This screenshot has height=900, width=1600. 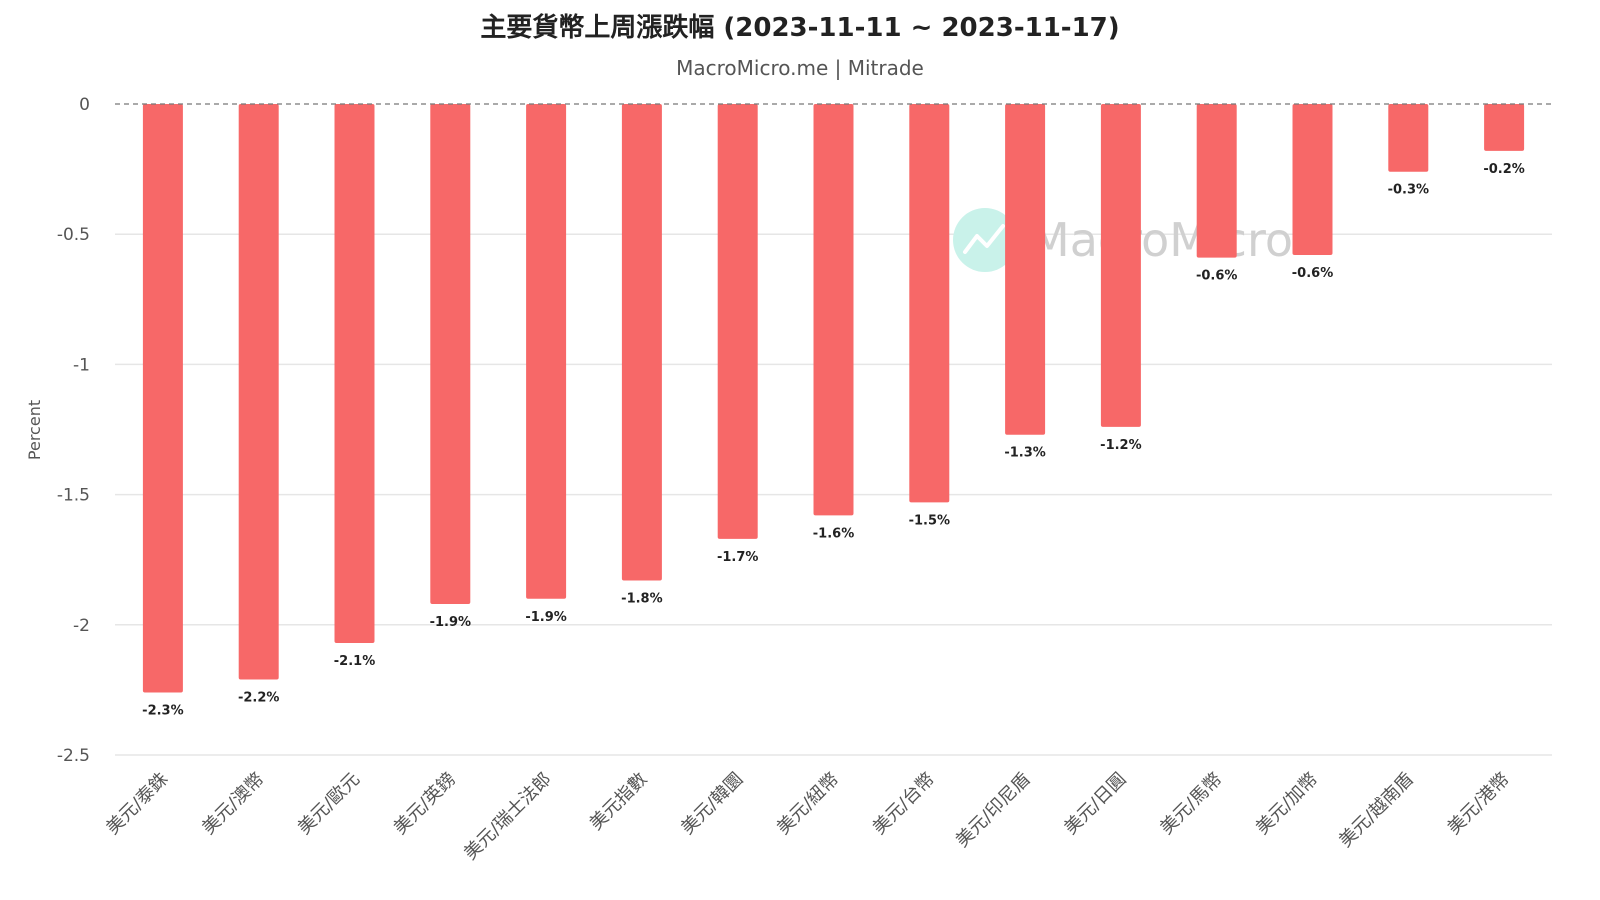 I want to click on data-label: -2.3%, so click(x=162, y=711).